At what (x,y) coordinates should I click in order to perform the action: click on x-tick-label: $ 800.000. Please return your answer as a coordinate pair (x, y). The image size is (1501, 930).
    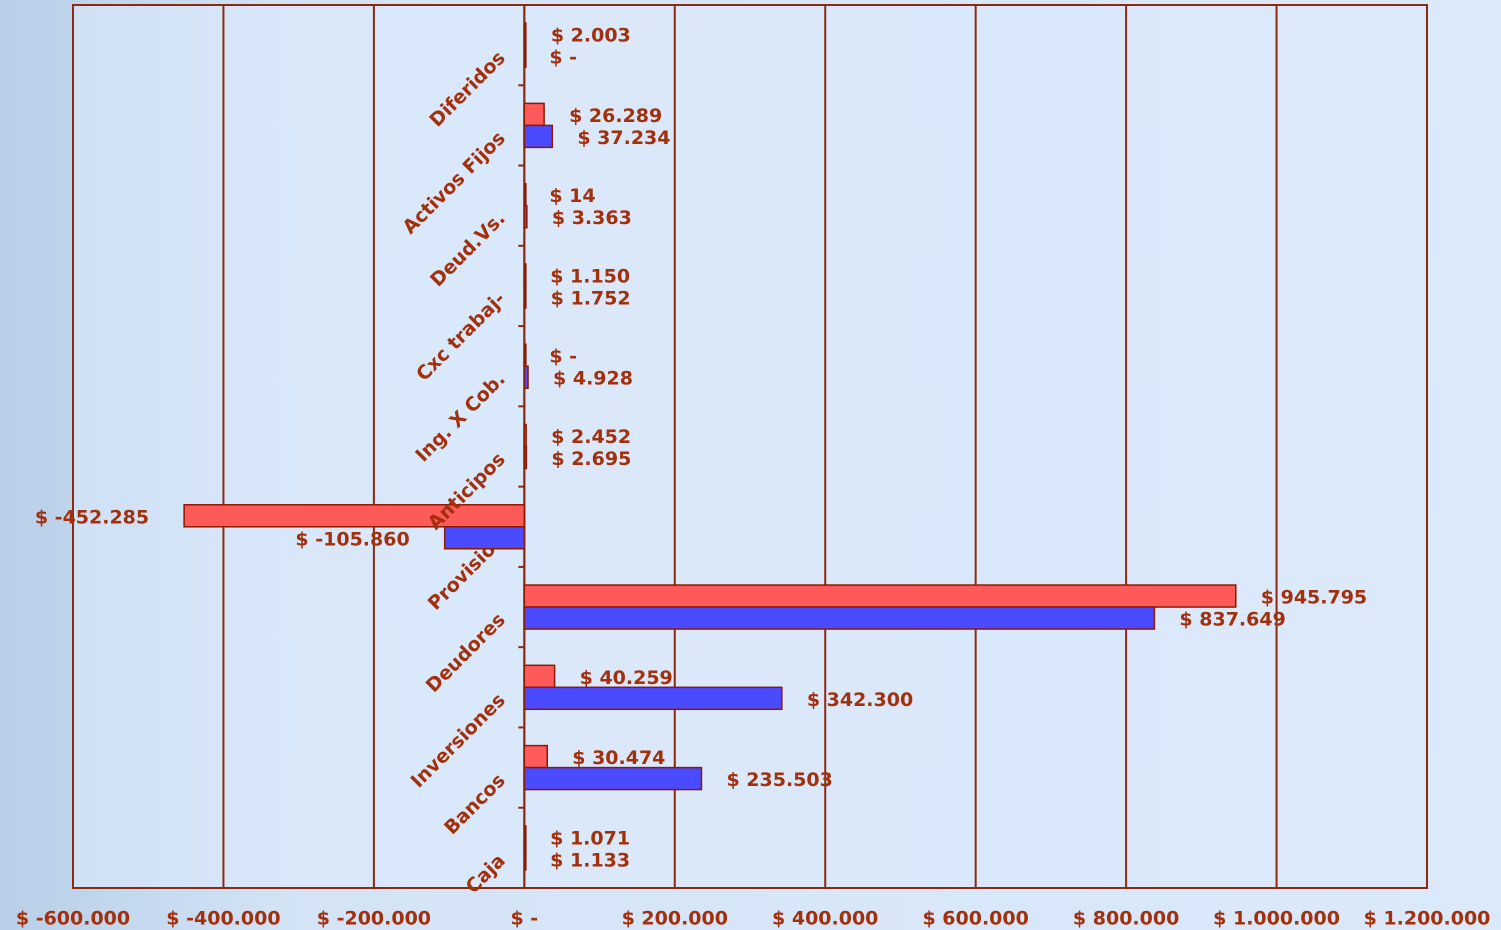
    Looking at the image, I should click on (1126, 919).